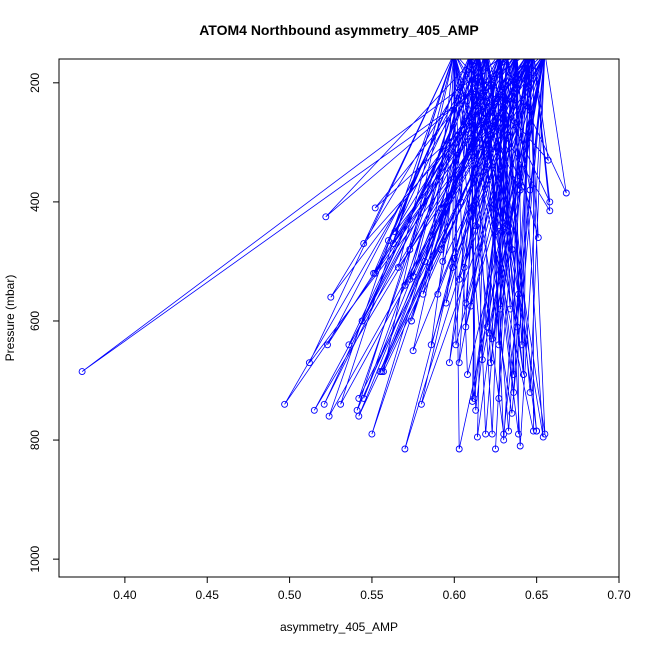 This screenshot has width=650, height=650. I want to click on y-tick-label: 200, so click(35, 82).